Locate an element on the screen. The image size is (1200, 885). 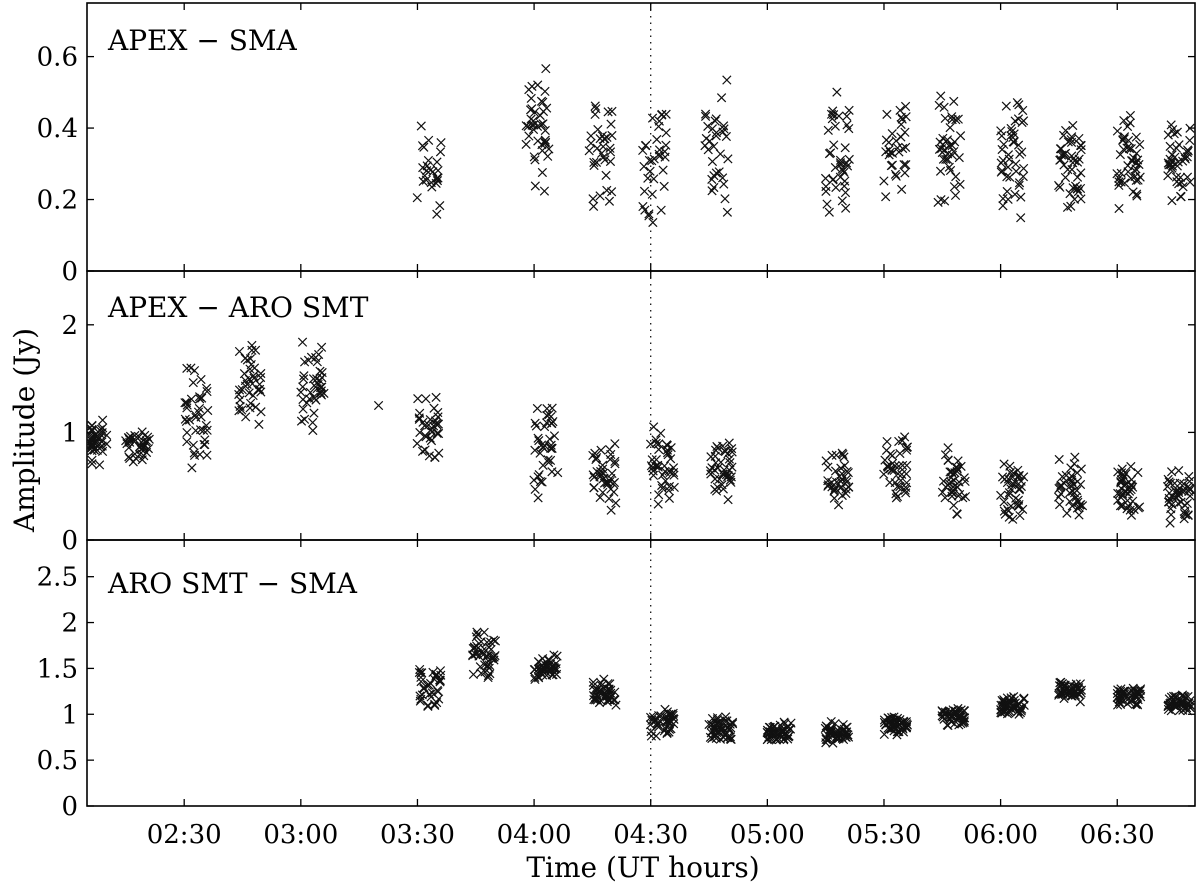
y-axis-label: Amplitude (Jy) is located at coordinates (24, 430).